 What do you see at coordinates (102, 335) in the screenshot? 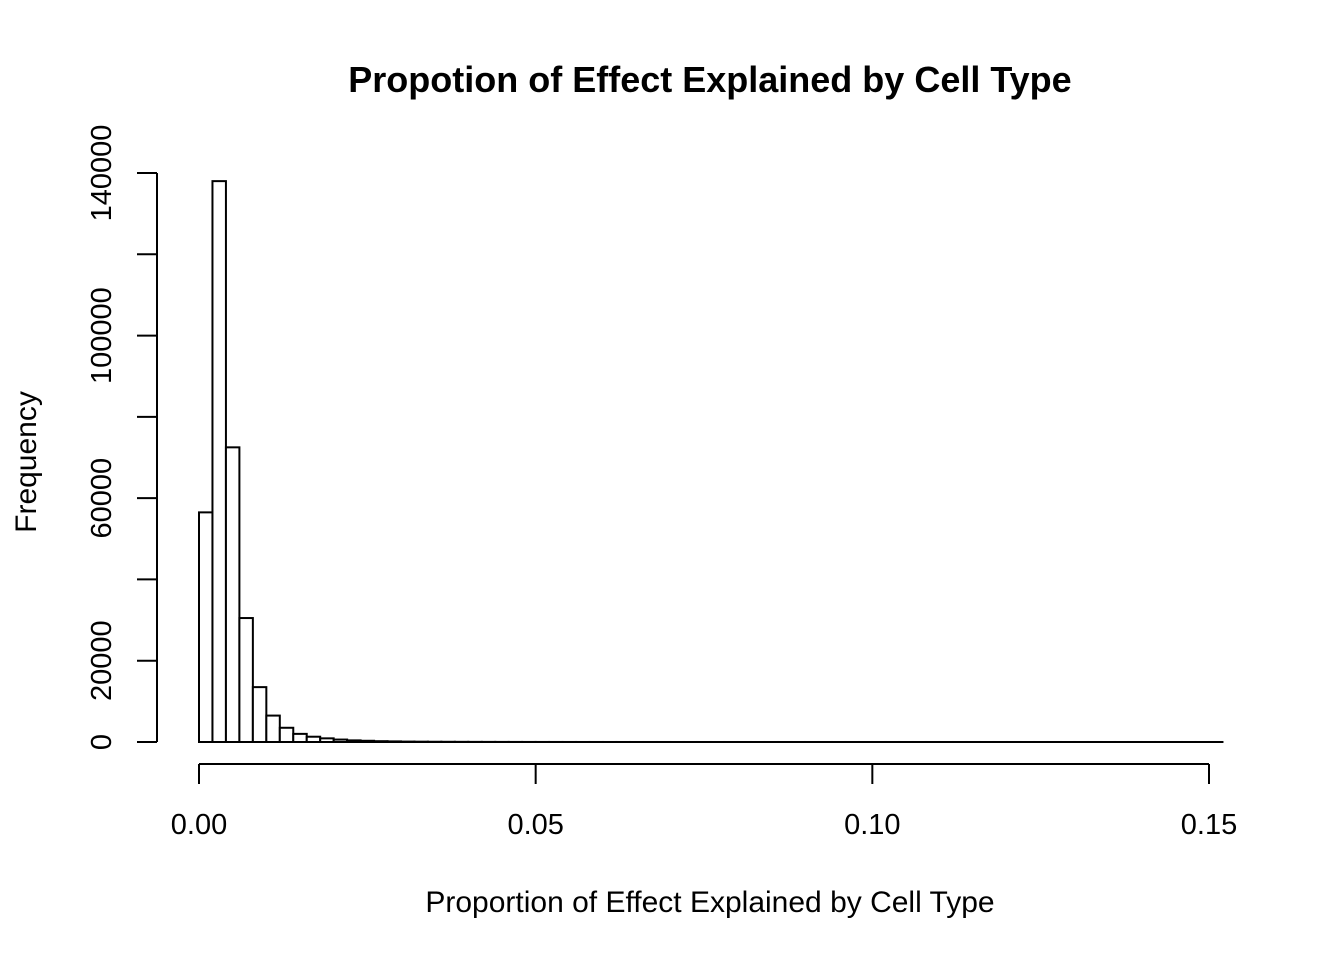
I see `y-tick-label: 100000` at bounding box center [102, 335].